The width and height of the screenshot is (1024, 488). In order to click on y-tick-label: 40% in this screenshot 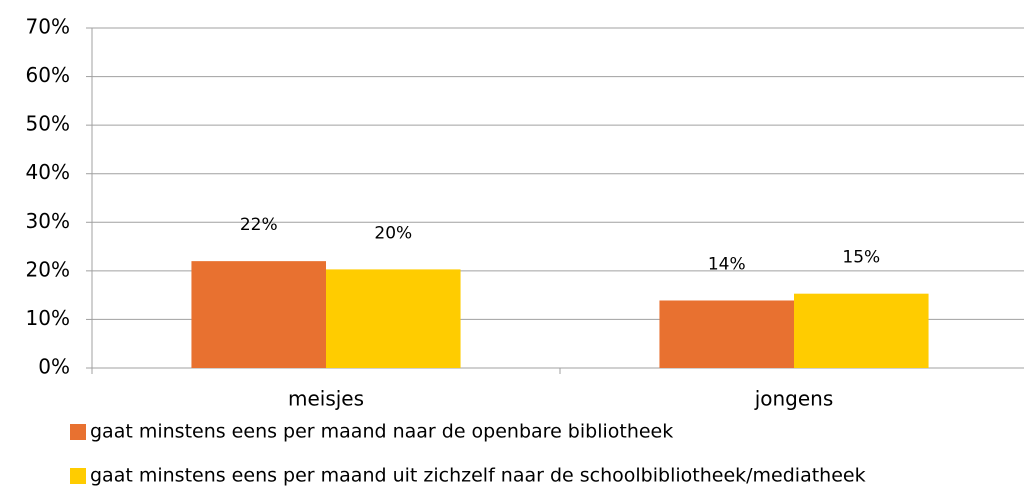, I will do `click(48, 172)`.